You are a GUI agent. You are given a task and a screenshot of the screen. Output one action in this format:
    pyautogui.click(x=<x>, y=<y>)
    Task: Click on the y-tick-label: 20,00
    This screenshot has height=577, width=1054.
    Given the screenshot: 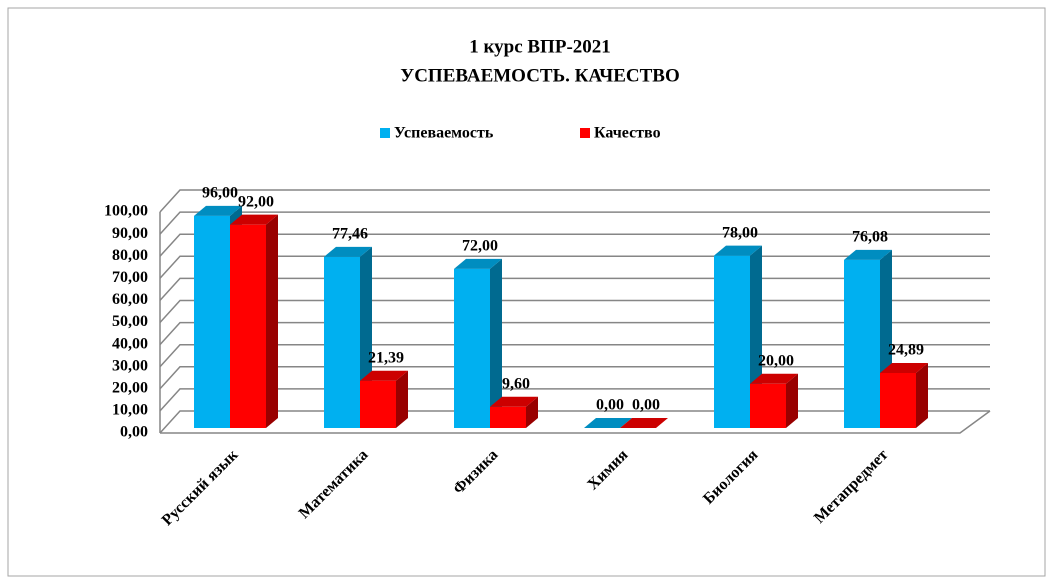 What is the action you would take?
    pyautogui.click(x=130, y=387)
    